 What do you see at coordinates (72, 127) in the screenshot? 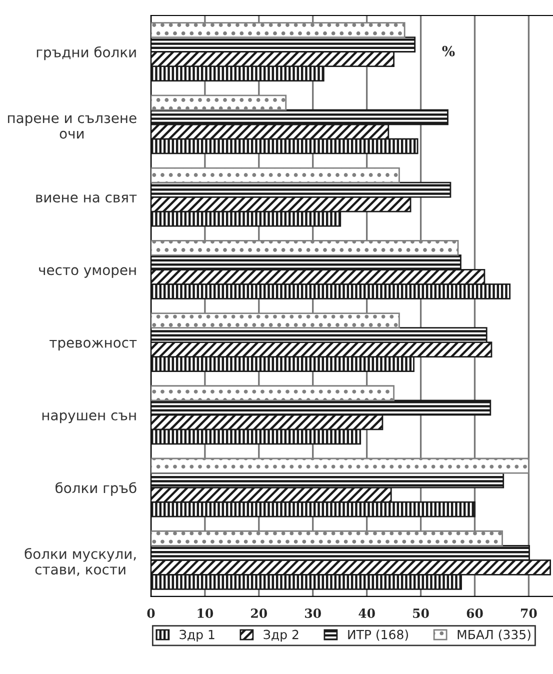
I see `y-tick-label: парене и сълзене очи` at bounding box center [72, 127].